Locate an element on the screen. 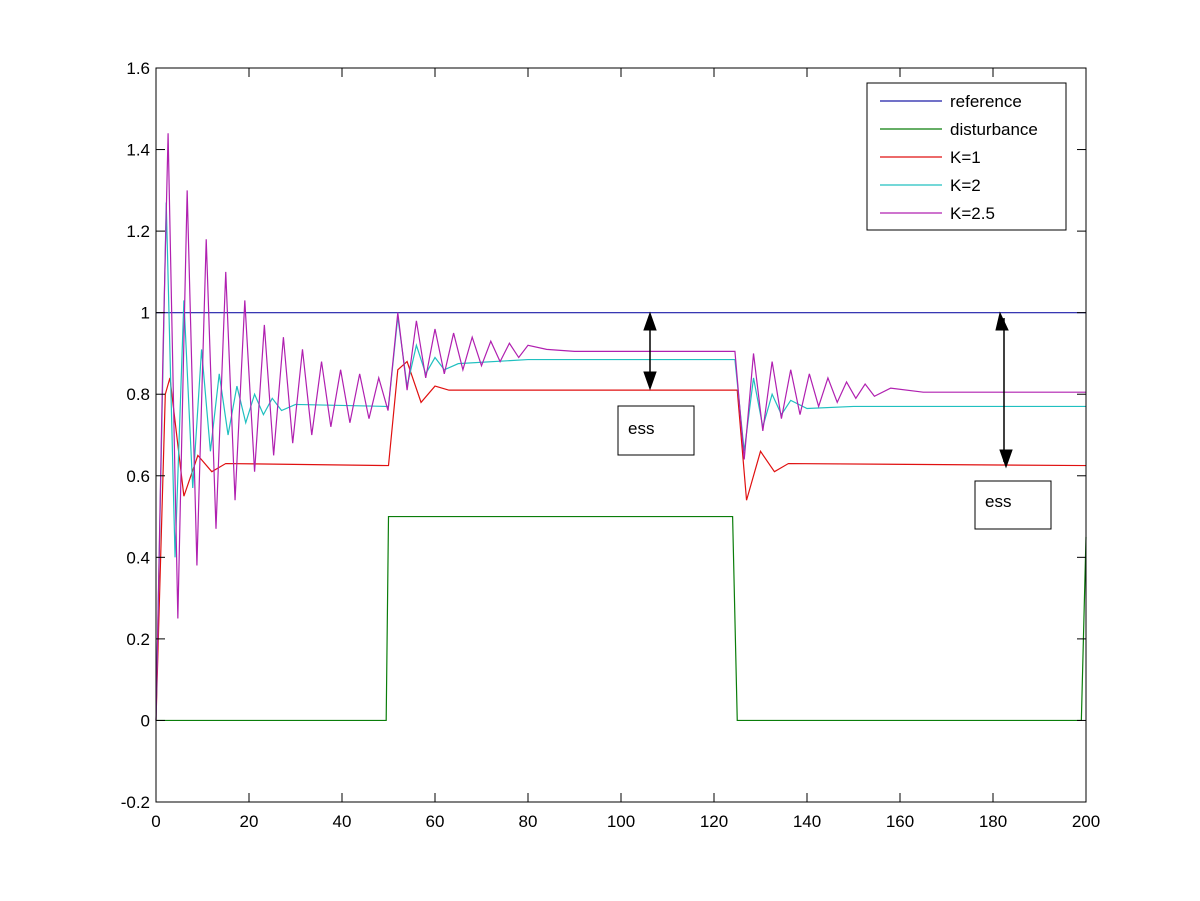  legend-label: disturbance is located at coordinates (994, 129).